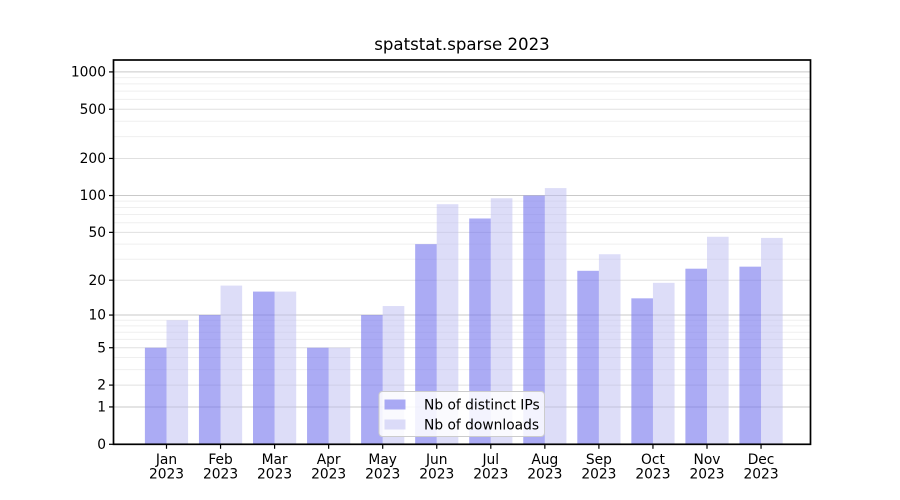 The image size is (900, 500). What do you see at coordinates (166, 475) in the screenshot?
I see `x-tick-year-jan: 2023` at bounding box center [166, 475].